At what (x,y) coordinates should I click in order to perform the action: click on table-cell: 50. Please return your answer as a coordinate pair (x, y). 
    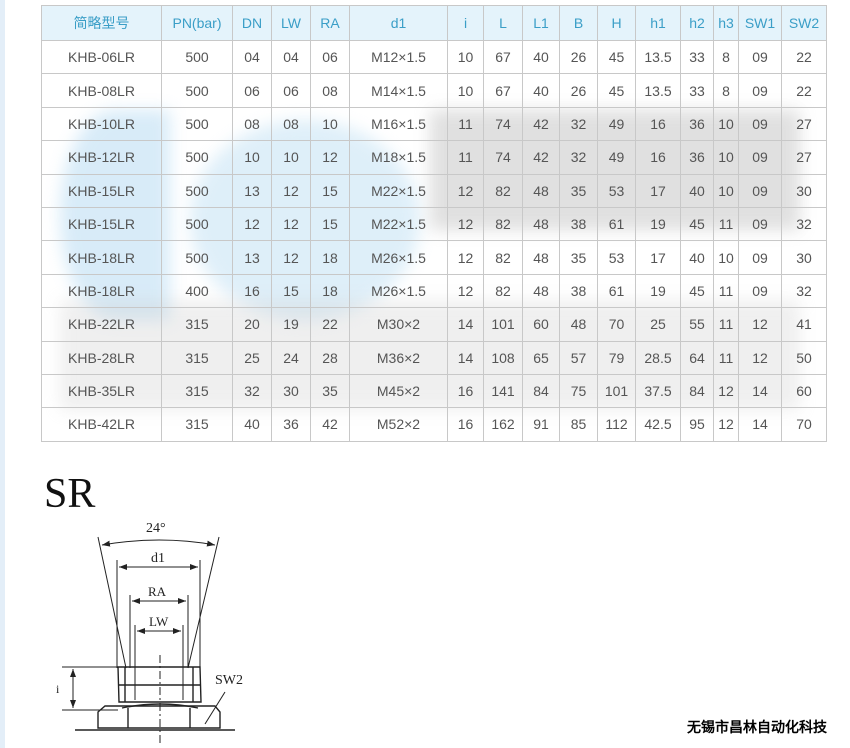
    Looking at the image, I should click on (804, 357).